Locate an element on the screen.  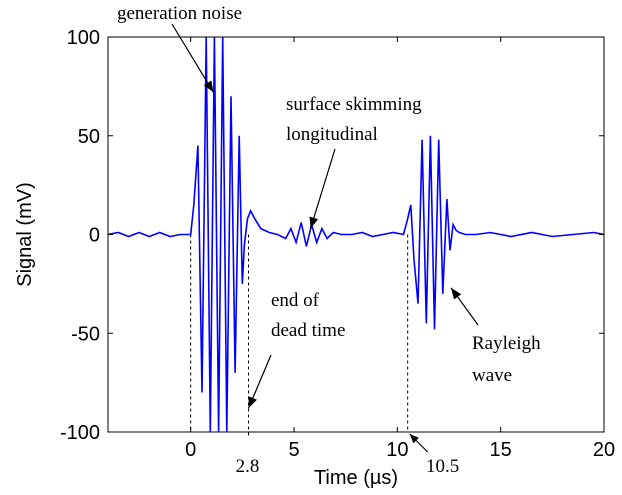
annotation-generation-noise-line-0: generation noise is located at coordinates (179, 13).